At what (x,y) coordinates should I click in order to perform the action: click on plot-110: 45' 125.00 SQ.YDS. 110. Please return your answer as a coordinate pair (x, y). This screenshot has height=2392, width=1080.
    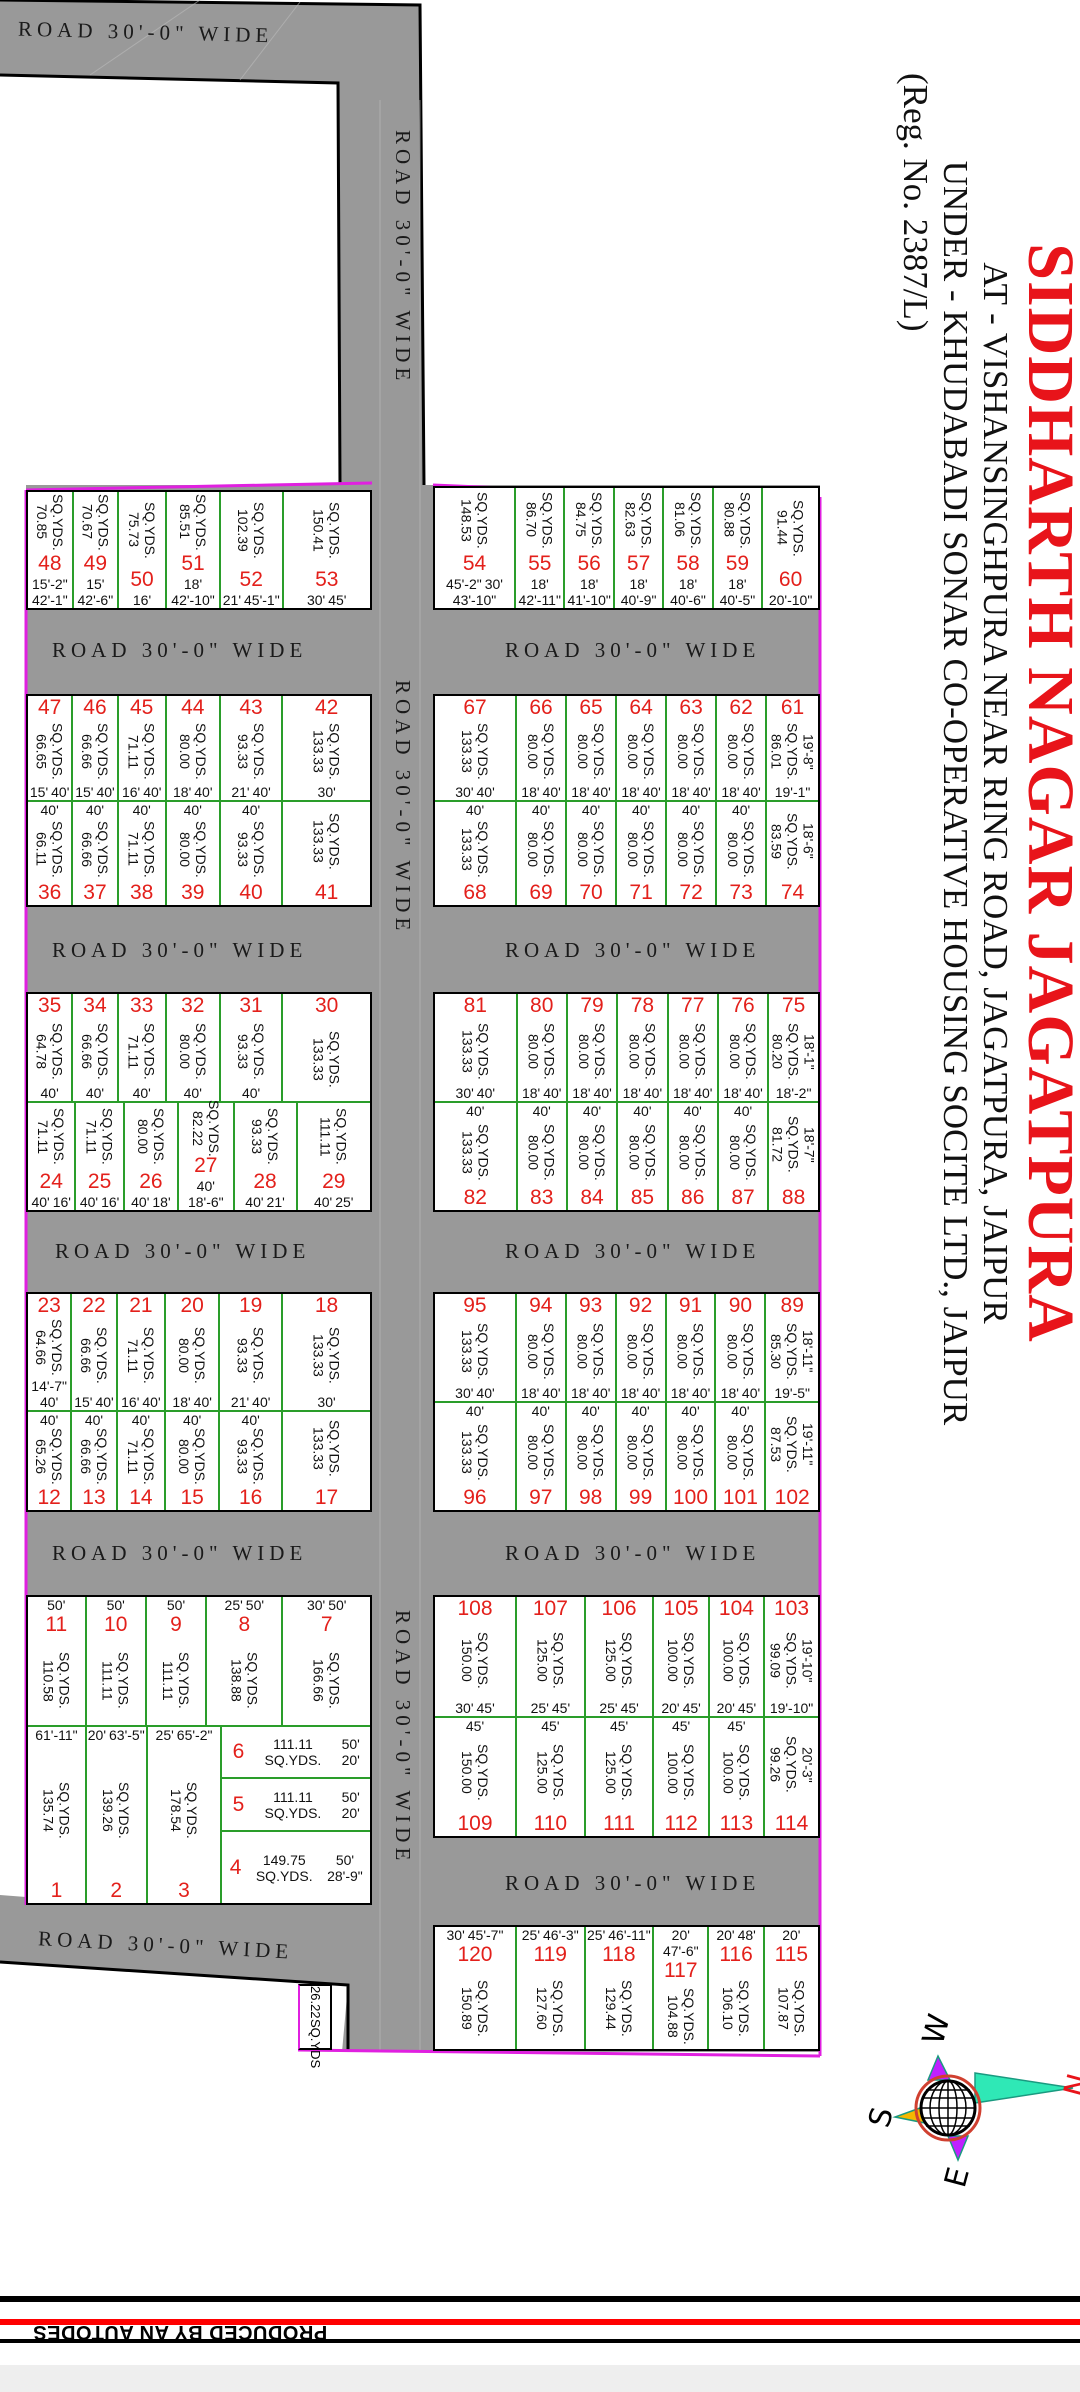
    Looking at the image, I should click on (551, 1776).